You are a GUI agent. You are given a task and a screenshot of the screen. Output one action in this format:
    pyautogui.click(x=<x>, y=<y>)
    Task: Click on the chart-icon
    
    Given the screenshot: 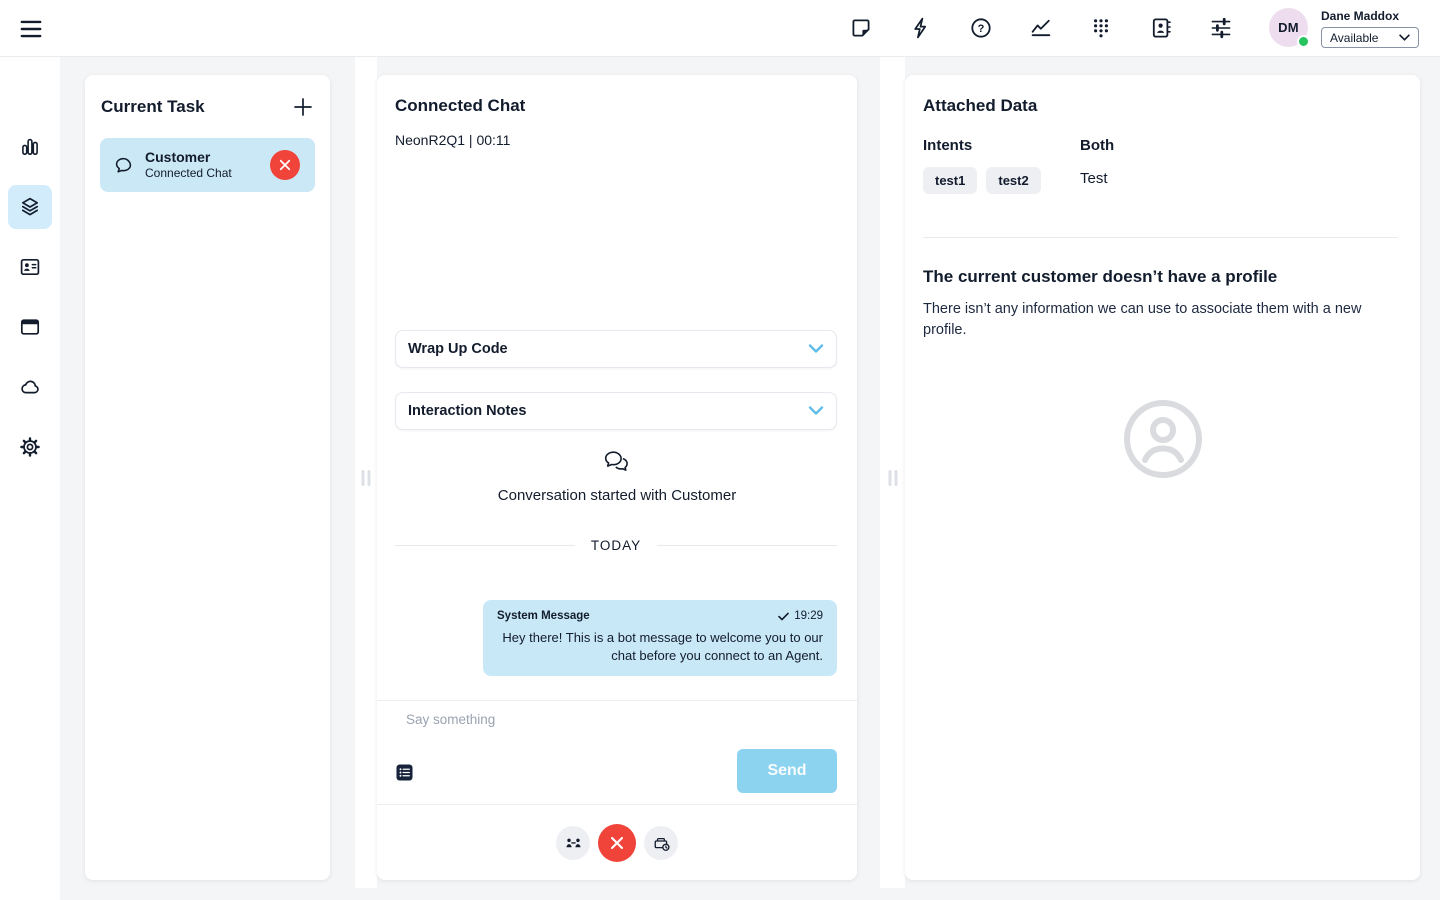 What is the action you would take?
    pyautogui.click(x=1041, y=28)
    